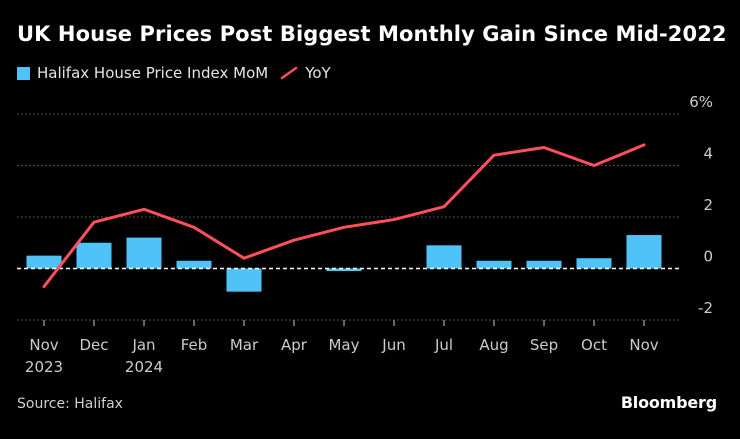  I want to click on x-tick-label: Dec, so click(93, 345).